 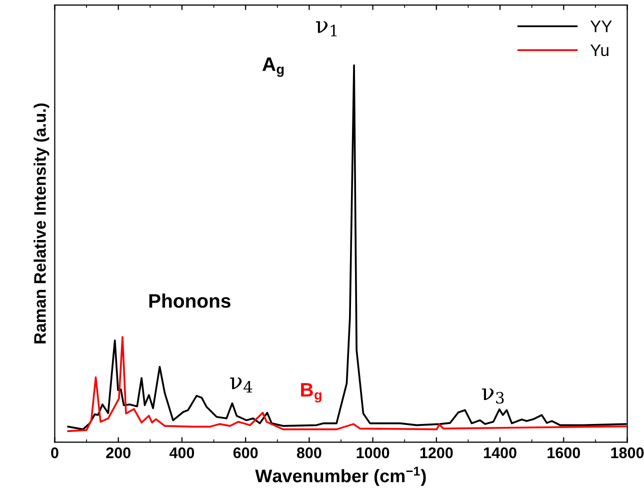 What do you see at coordinates (181, 452) in the screenshot?
I see `x-tick-label: 400` at bounding box center [181, 452].